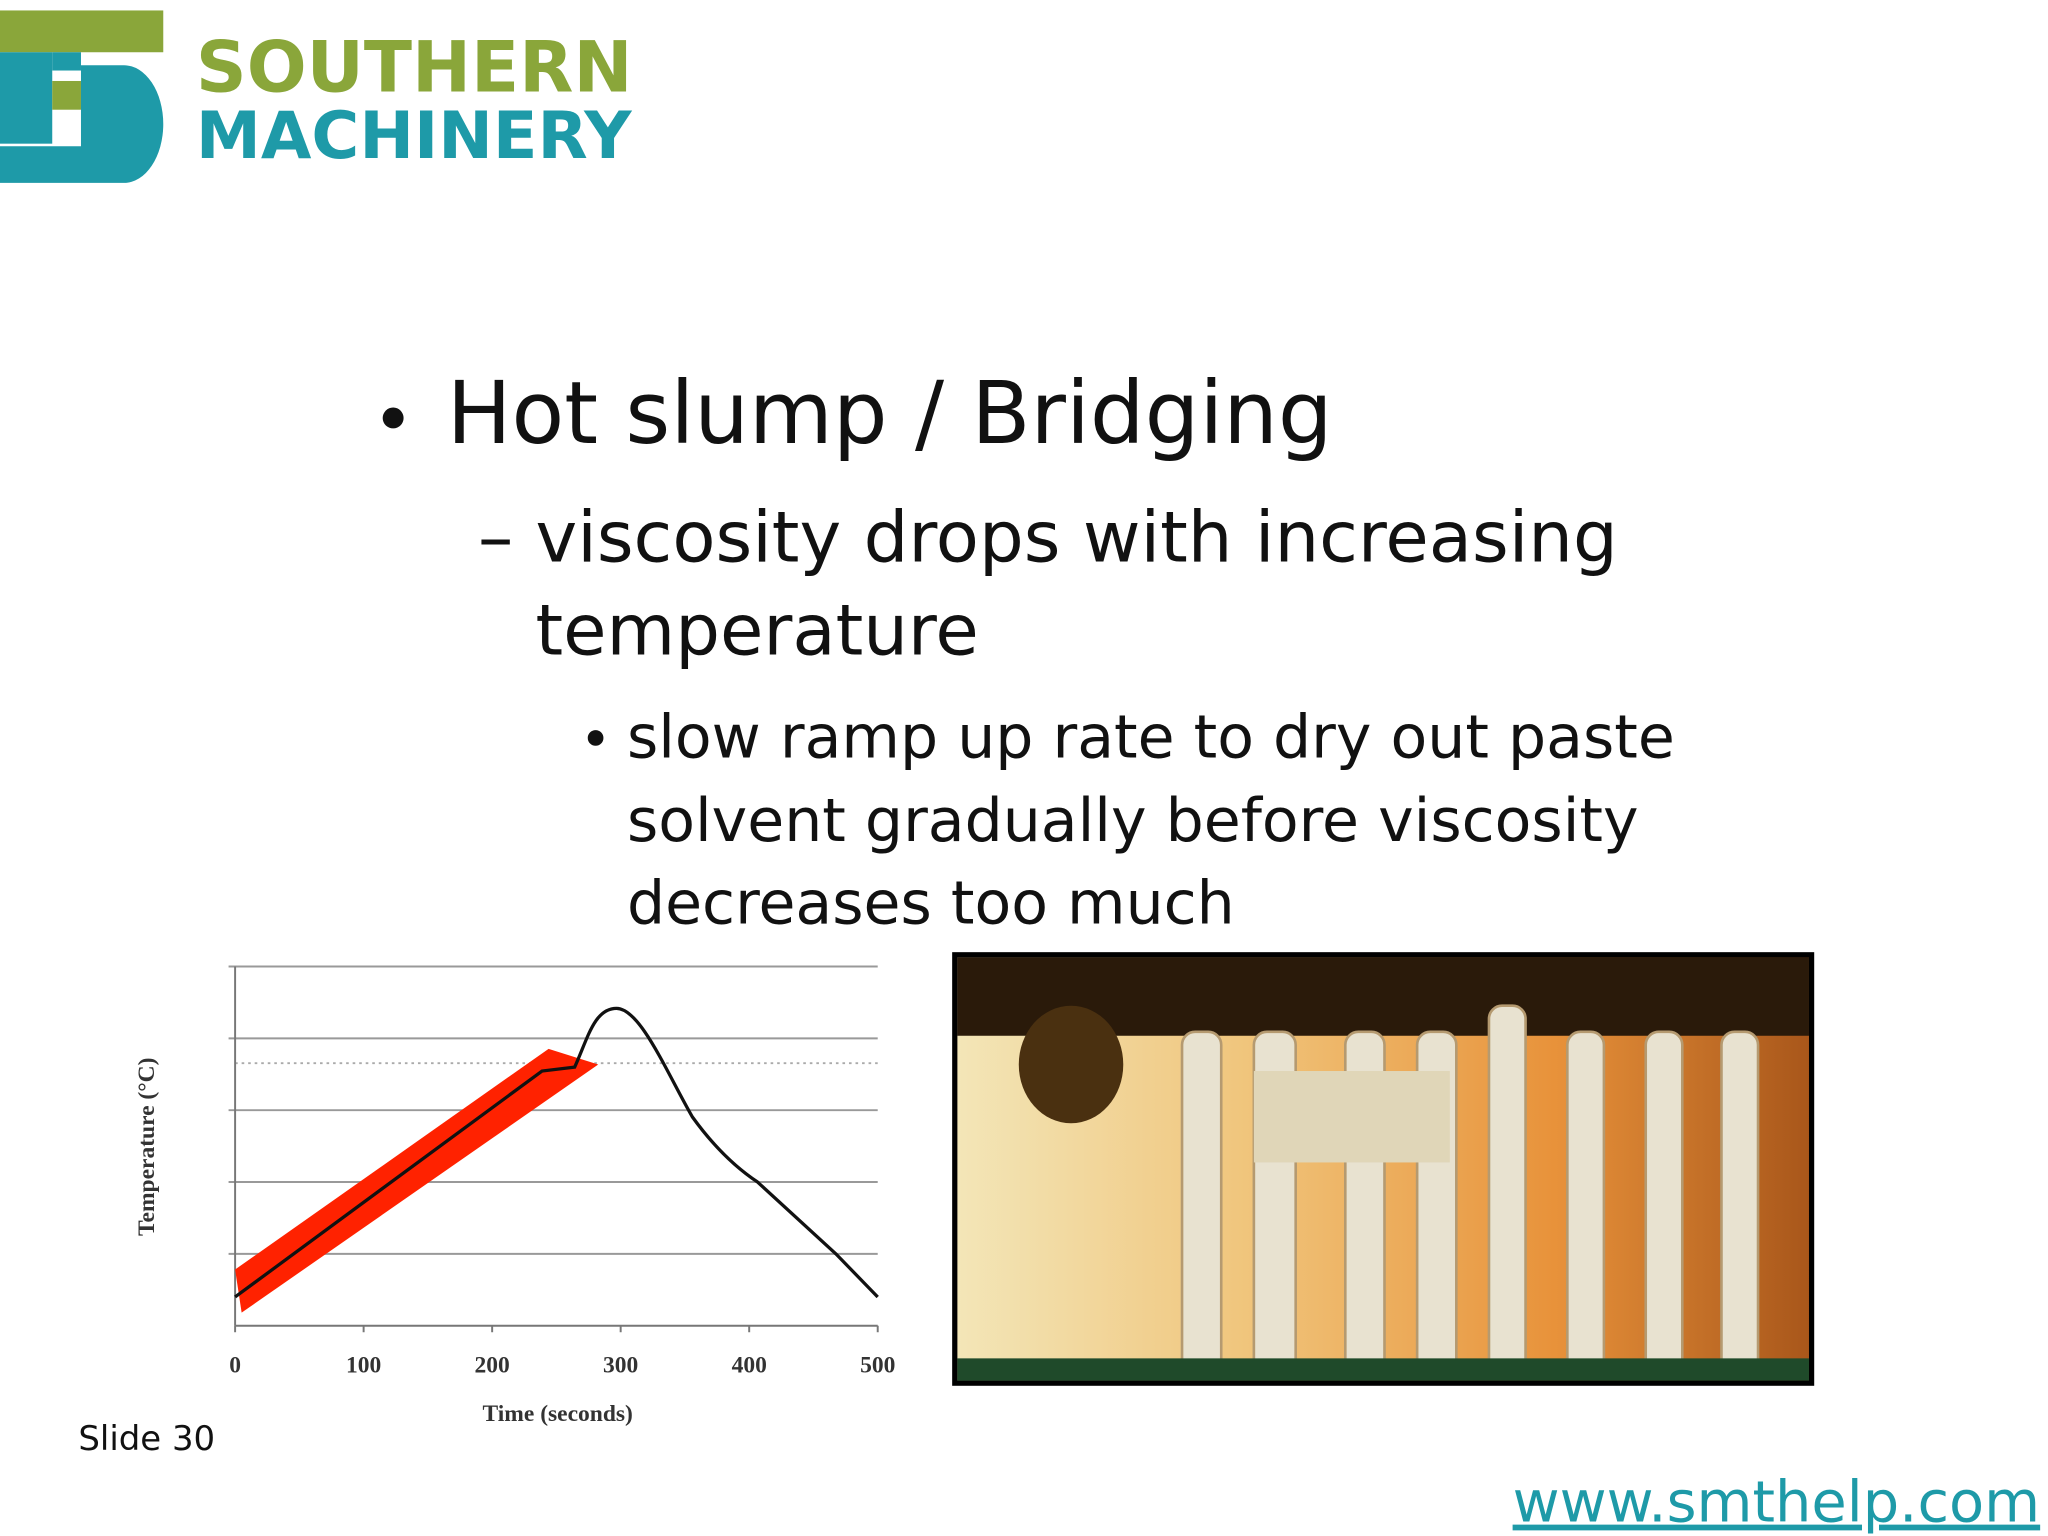  Describe the element at coordinates (877, 1366) in the screenshot. I see `x-tick-label: 500` at that location.